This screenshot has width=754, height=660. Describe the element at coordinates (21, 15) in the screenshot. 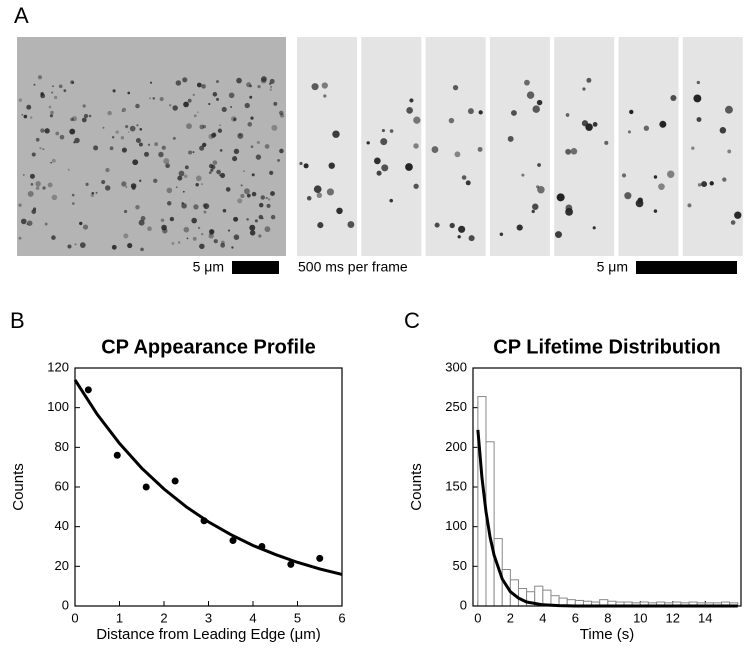

I see `panel-label: A` at that location.